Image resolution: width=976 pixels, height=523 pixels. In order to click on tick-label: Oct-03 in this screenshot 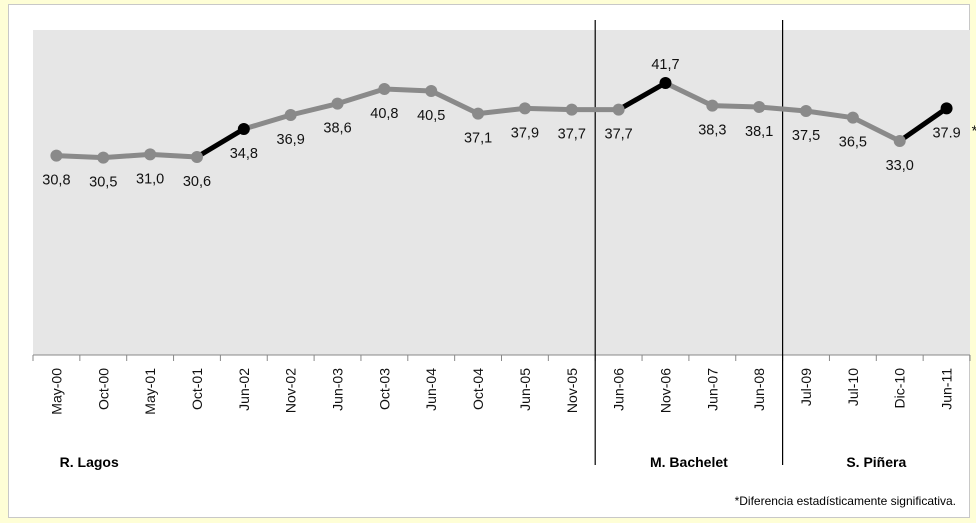, I will do `click(384, 389)`.